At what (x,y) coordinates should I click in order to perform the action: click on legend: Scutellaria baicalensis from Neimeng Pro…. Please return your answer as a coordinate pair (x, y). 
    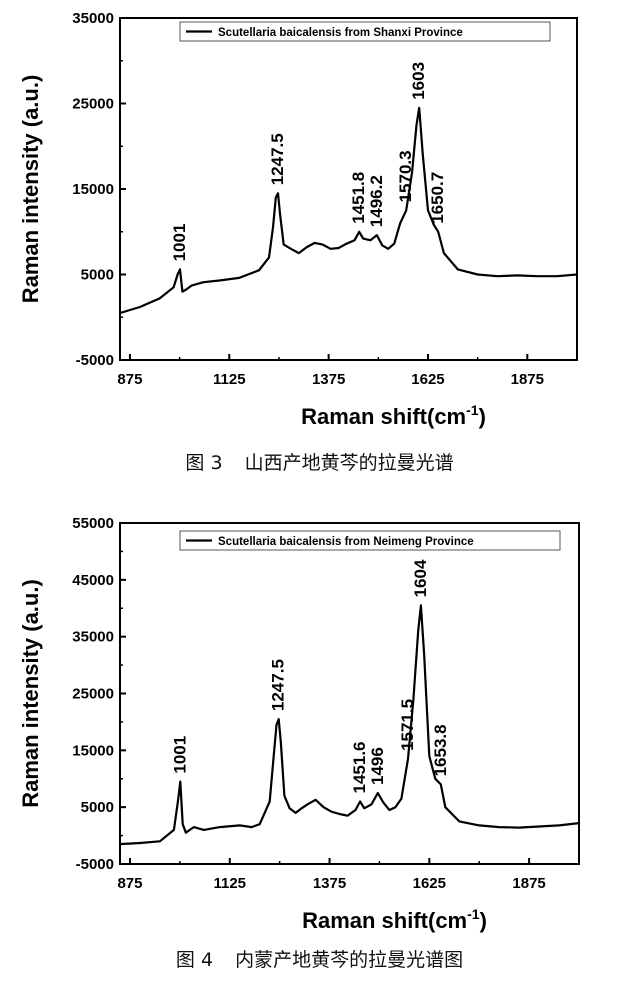
    Looking at the image, I should click on (370, 540).